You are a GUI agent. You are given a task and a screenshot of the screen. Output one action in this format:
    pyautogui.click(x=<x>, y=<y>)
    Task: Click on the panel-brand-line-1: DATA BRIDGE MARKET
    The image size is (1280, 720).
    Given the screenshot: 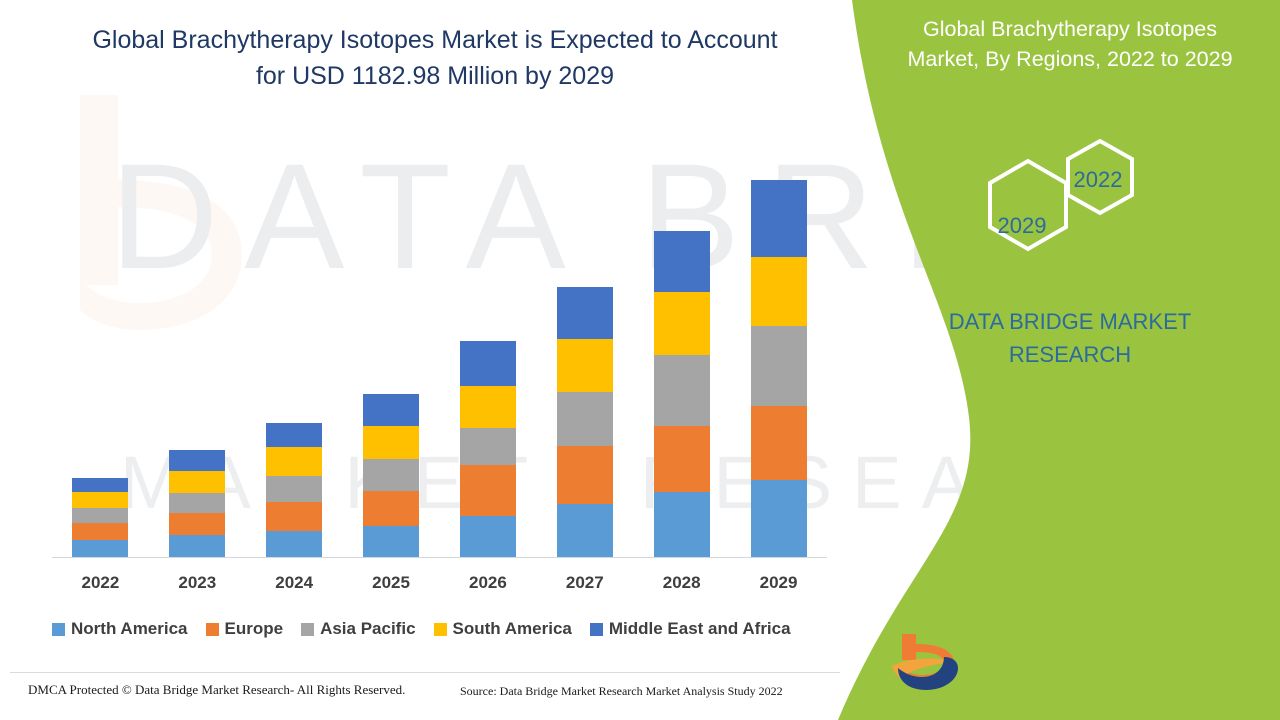 What is the action you would take?
    pyautogui.click(x=1070, y=321)
    